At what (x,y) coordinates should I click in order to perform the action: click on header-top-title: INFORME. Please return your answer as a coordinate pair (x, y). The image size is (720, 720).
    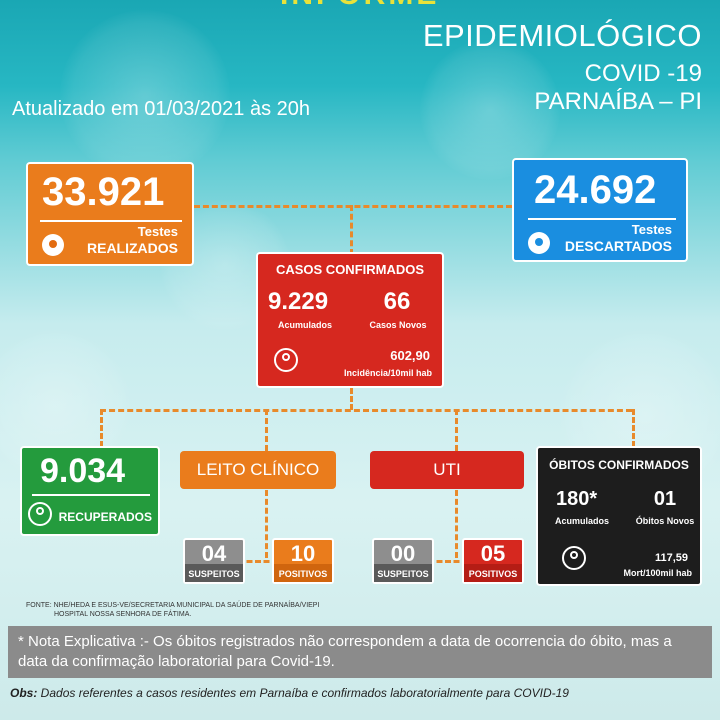
    Looking at the image, I should click on (359, 6).